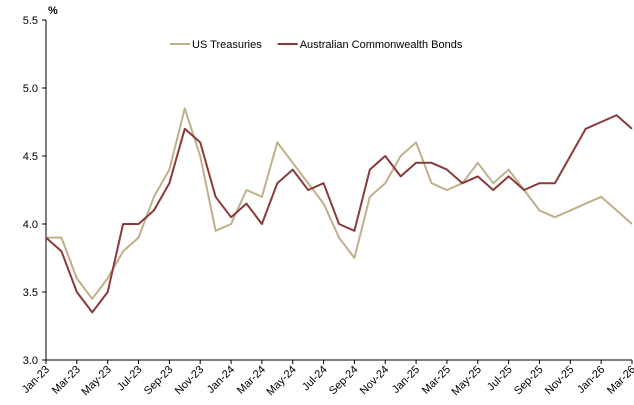 Image resolution: width=634 pixels, height=405 pixels. Describe the element at coordinates (159, 381) in the screenshot. I see `x-tick-label: Sep-23` at that location.